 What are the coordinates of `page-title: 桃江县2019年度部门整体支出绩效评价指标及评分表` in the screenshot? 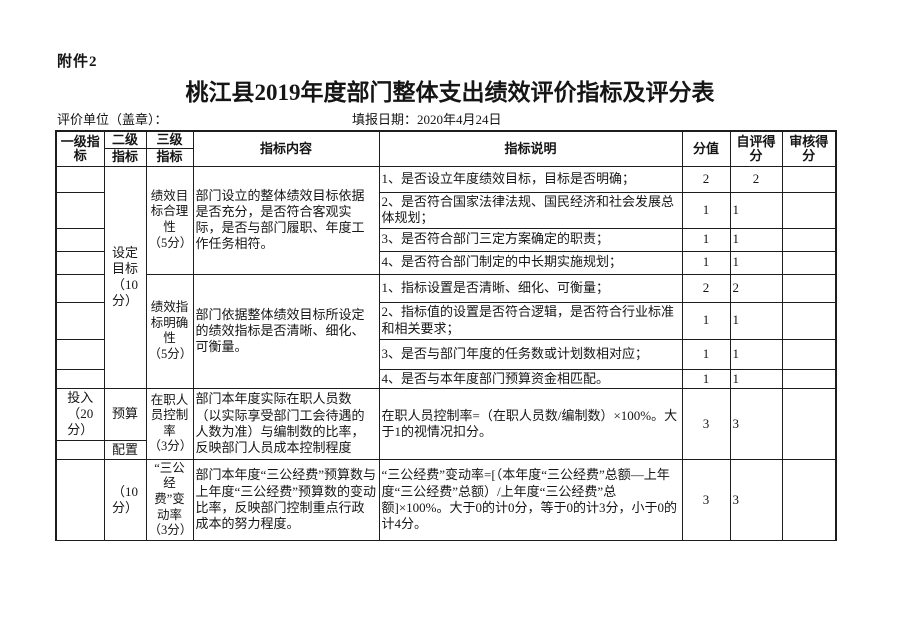 It's located at (450, 92).